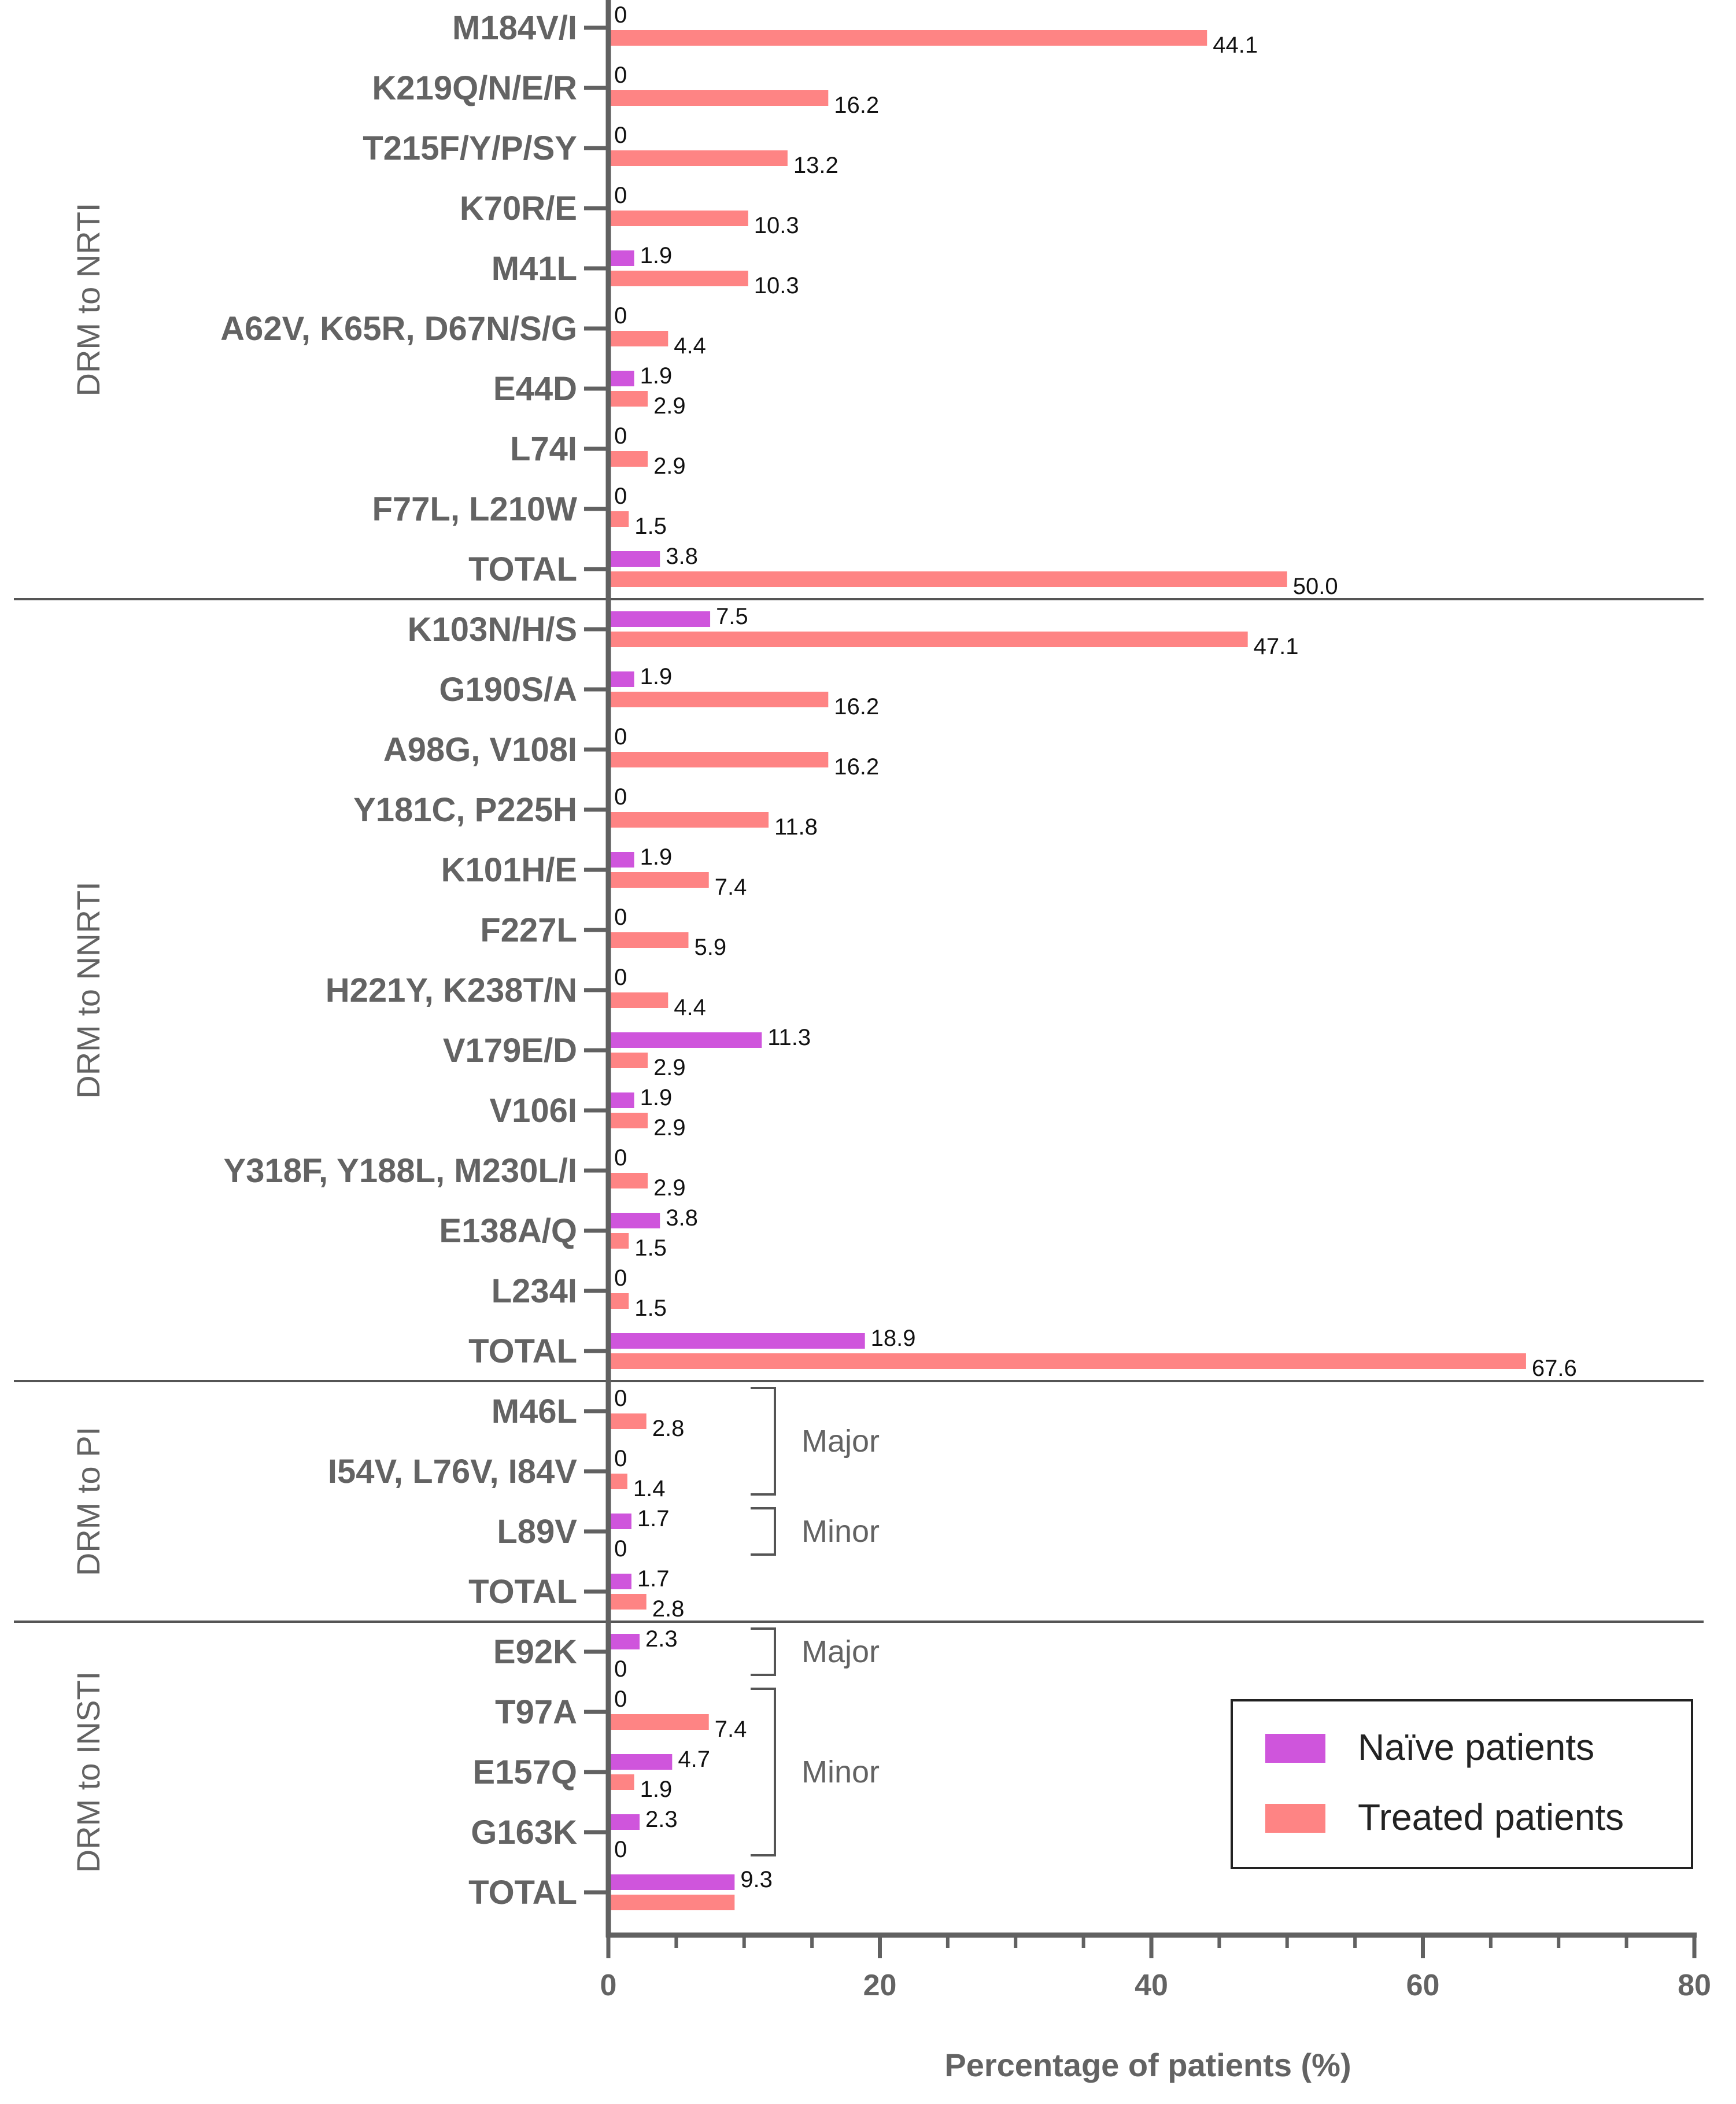 Image resolution: width=1736 pixels, height=2104 pixels. Describe the element at coordinates (508, 1231) in the screenshot. I see `category-label-drm-to-nnrti-e138a-q: E138A/Q` at that location.